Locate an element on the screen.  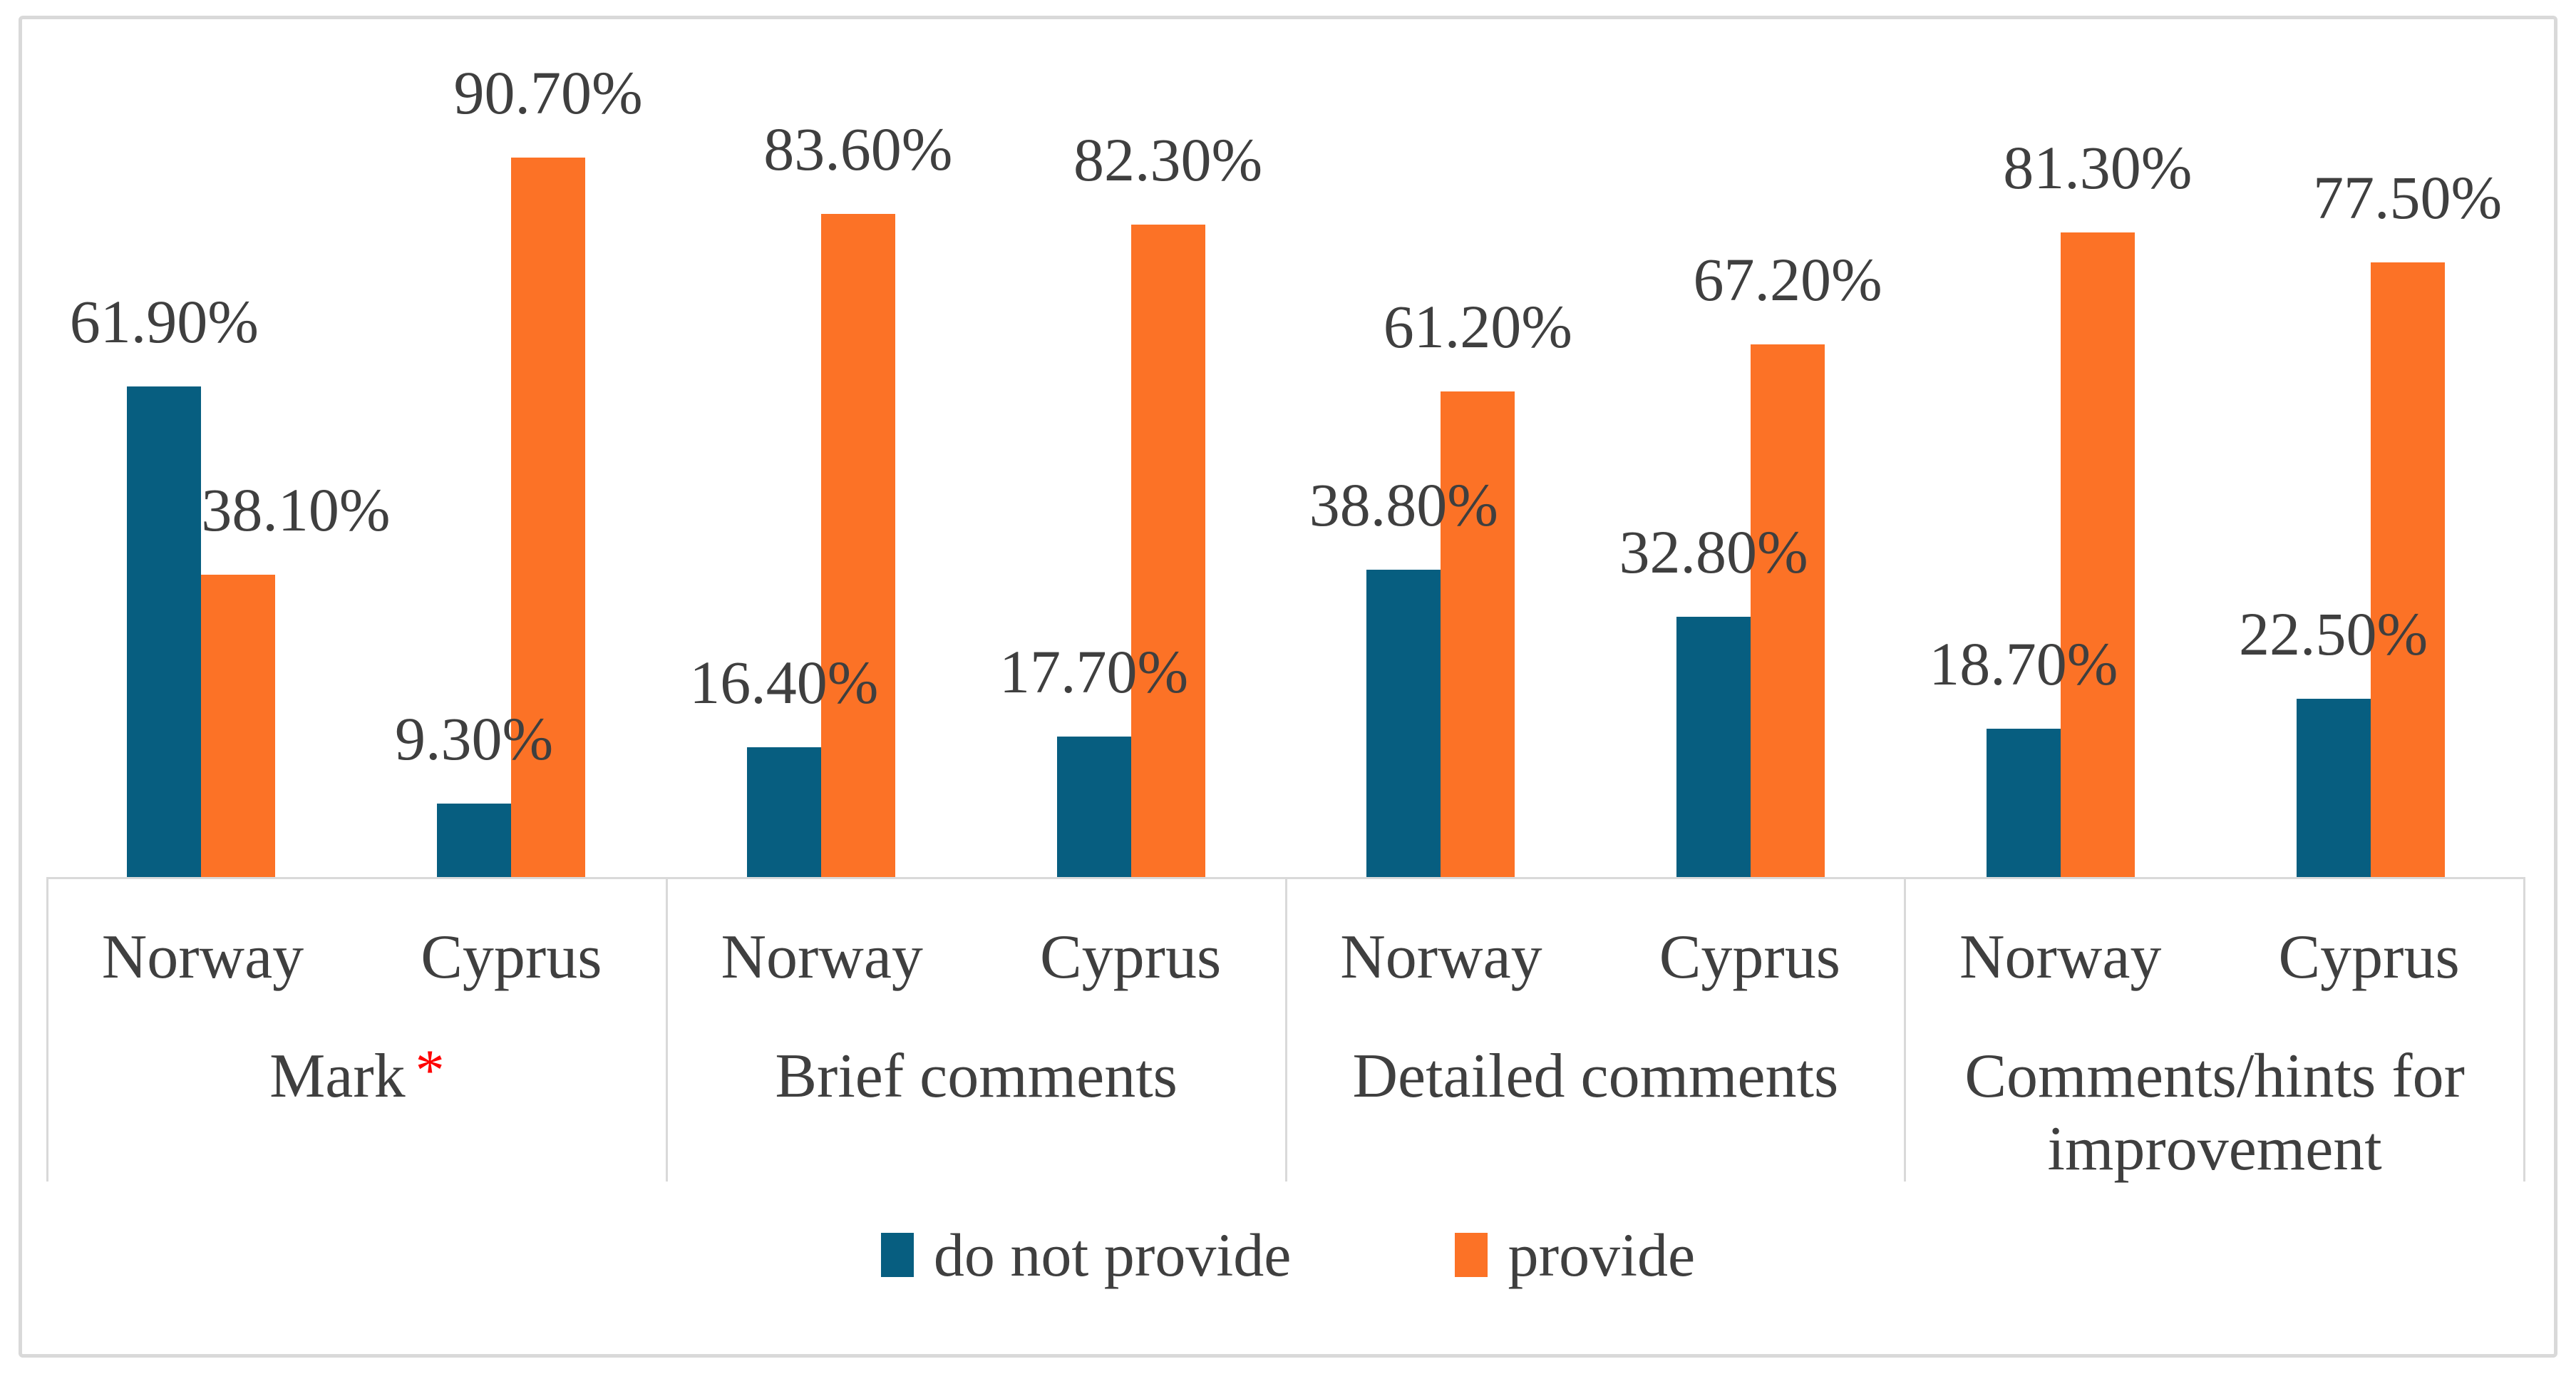
bar-cluster: 16.40% 83.60% is located at coordinates (821, 448).